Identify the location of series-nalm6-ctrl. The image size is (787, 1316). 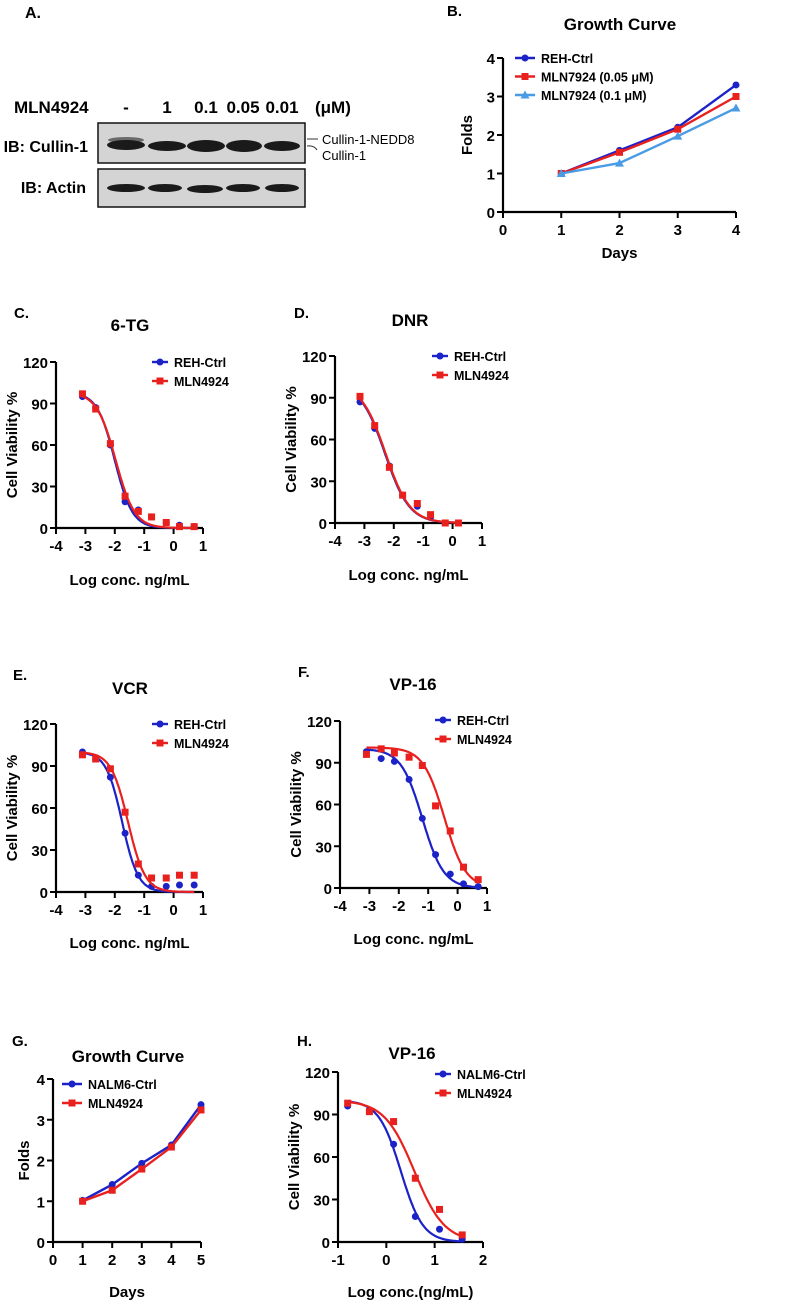
(142, 1152).